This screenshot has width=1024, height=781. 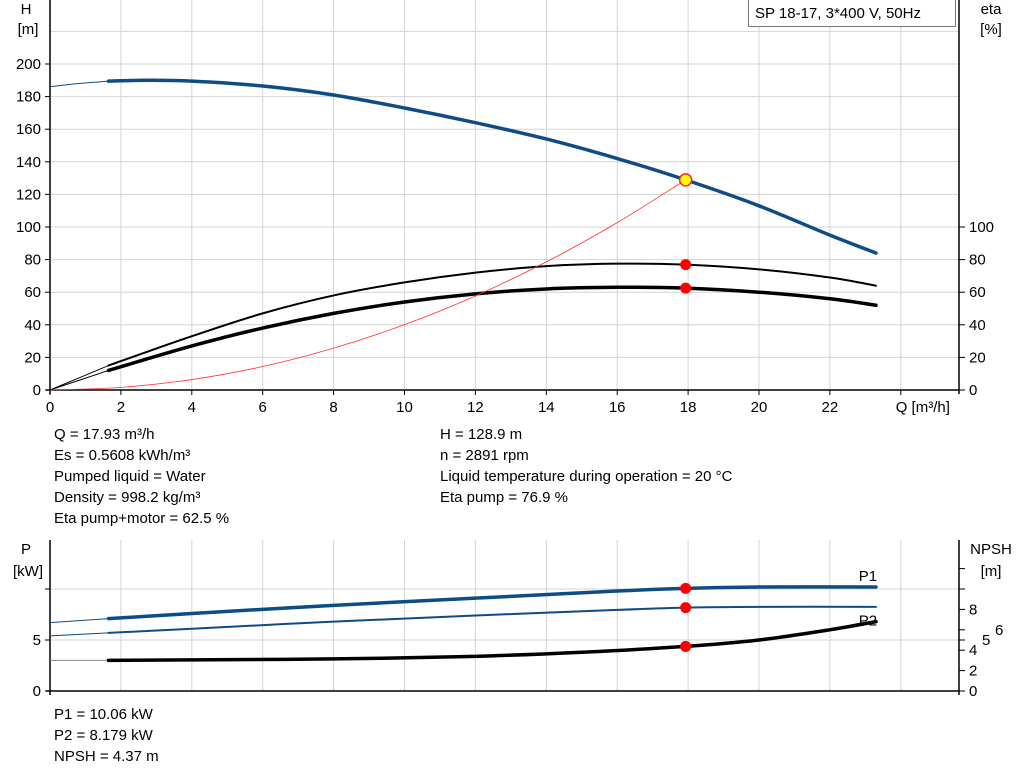 What do you see at coordinates (192, 407) in the screenshot?
I see `x-tick-label: 4` at bounding box center [192, 407].